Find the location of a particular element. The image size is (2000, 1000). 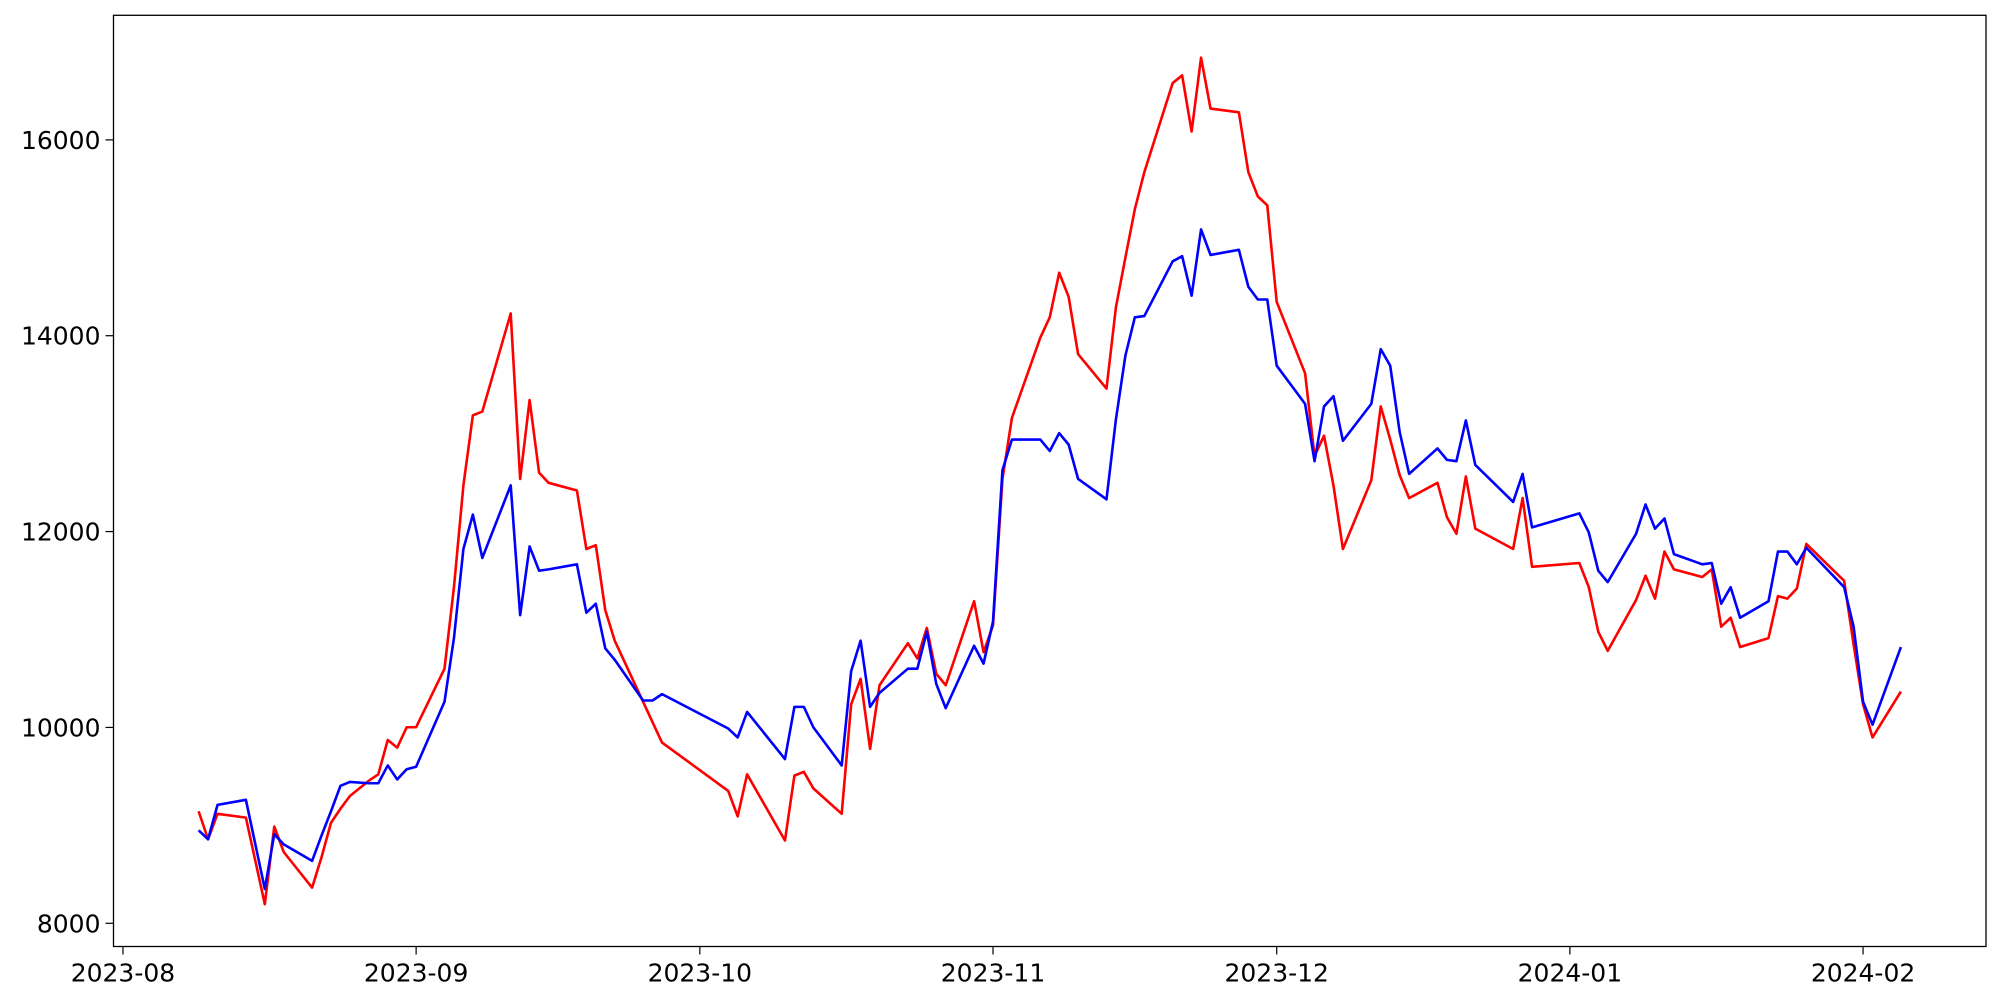

x-tick-label: 2023-12 is located at coordinates (1276, 973).